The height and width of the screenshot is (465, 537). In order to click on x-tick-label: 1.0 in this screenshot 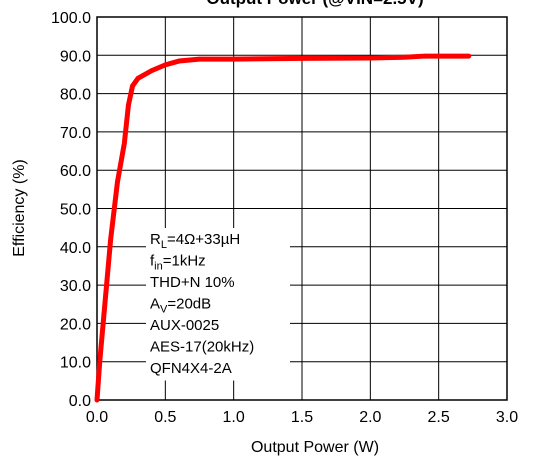, I will do `click(234, 417)`.